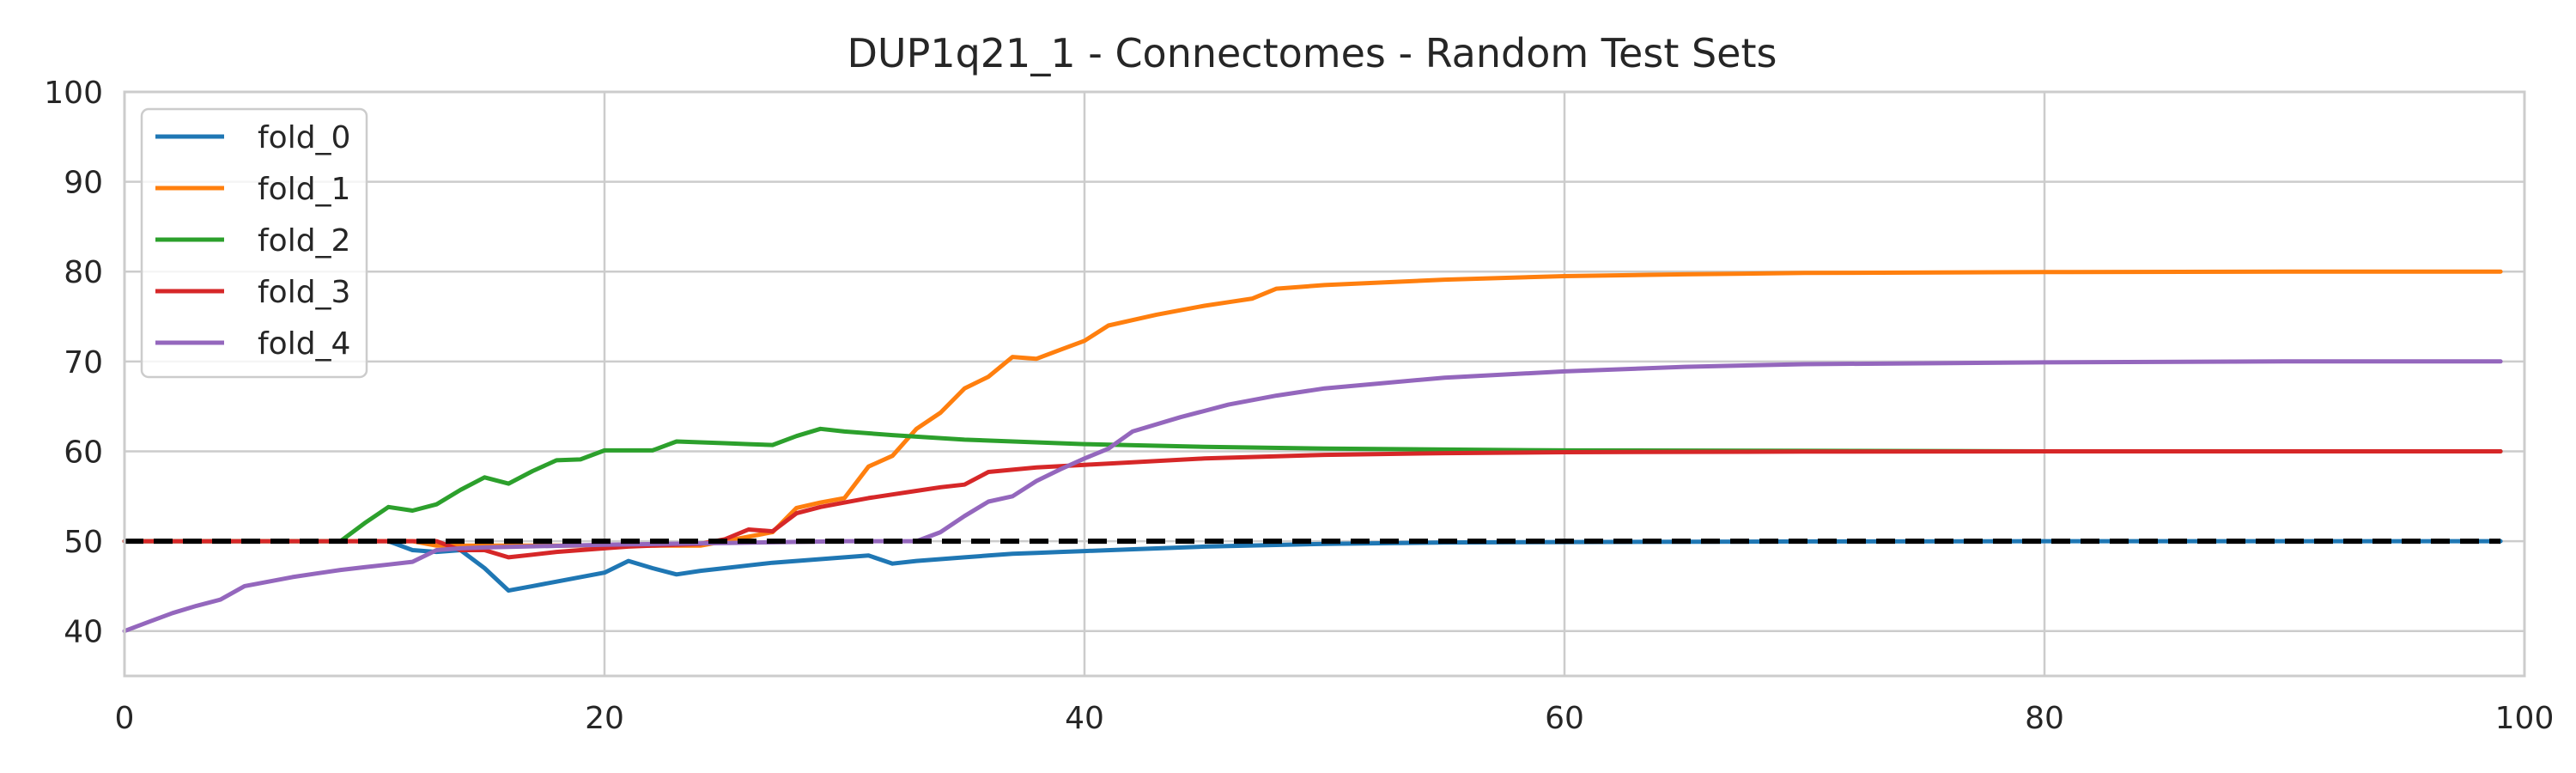 The image size is (2576, 773). Describe the element at coordinates (83, 183) in the screenshot. I see `y-tick-label: 90` at that location.